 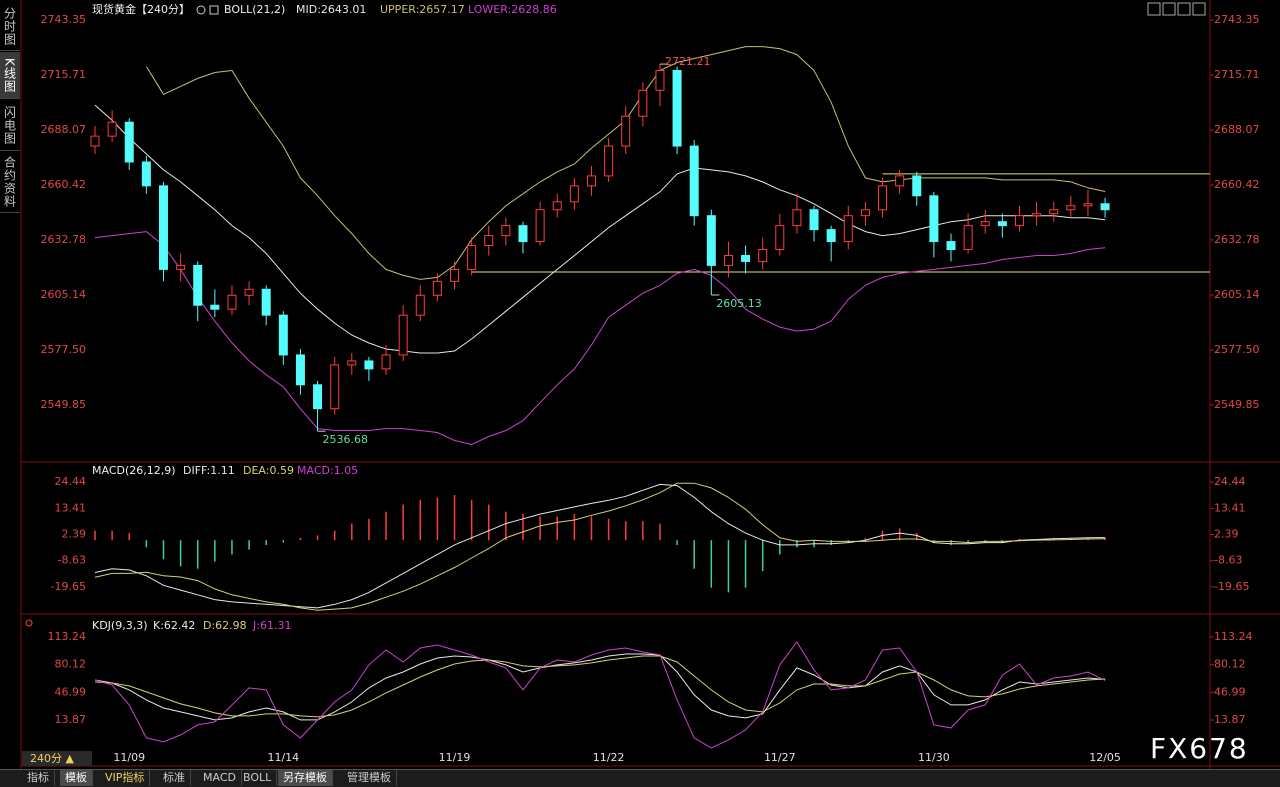 What do you see at coordinates (209, 470) in the screenshot?
I see `legend-entry: DIFF:1.11` at bounding box center [209, 470].